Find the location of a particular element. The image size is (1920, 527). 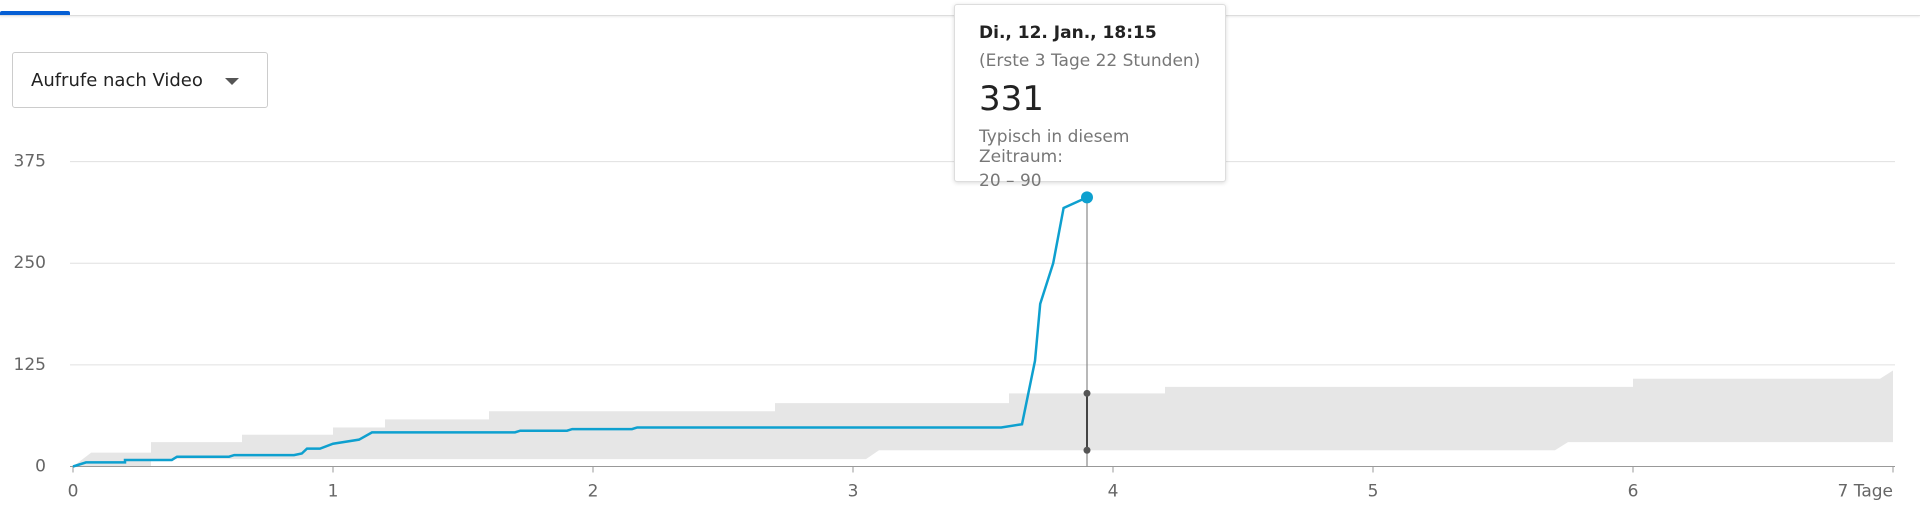

hover-low-dot is located at coordinates (1087, 450).